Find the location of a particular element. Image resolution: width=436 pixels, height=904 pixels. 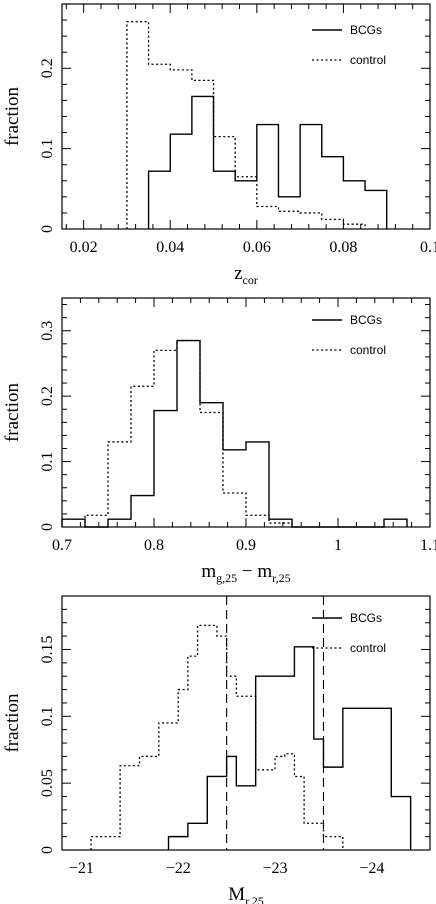

x-tick-label: 1 is located at coordinates (338, 545).